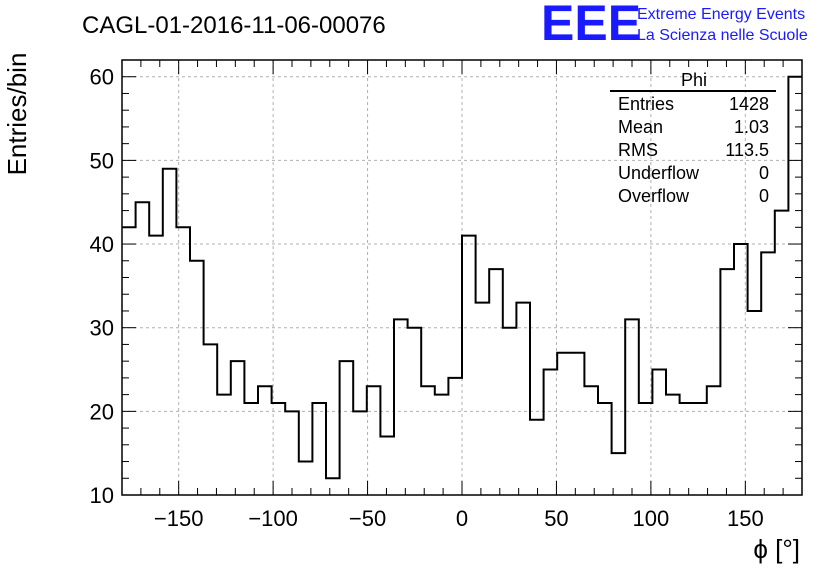  I want to click on x-tick-label: 50, so click(556, 518).